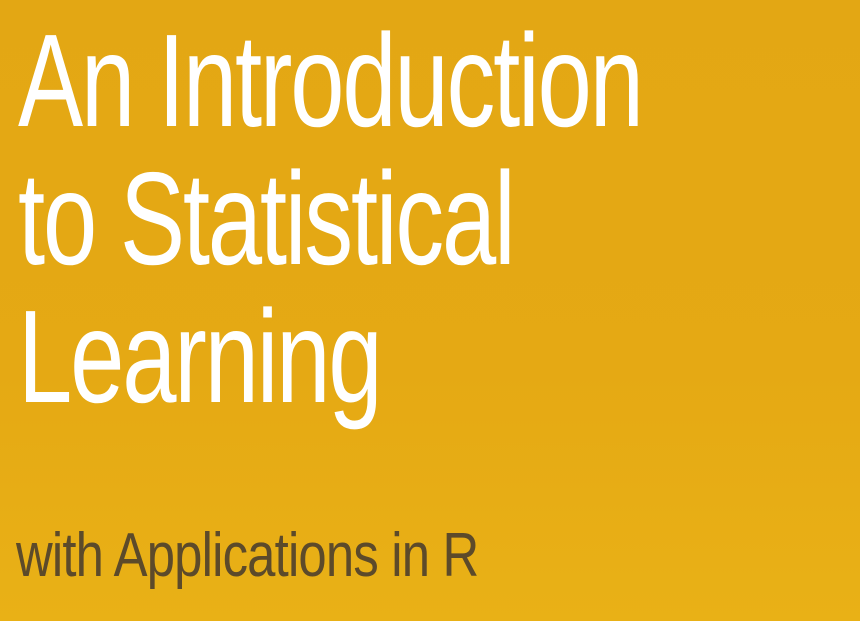 The image size is (860, 621). Describe the element at coordinates (200, 356) in the screenshot. I see `title-line-3: Learning` at that location.